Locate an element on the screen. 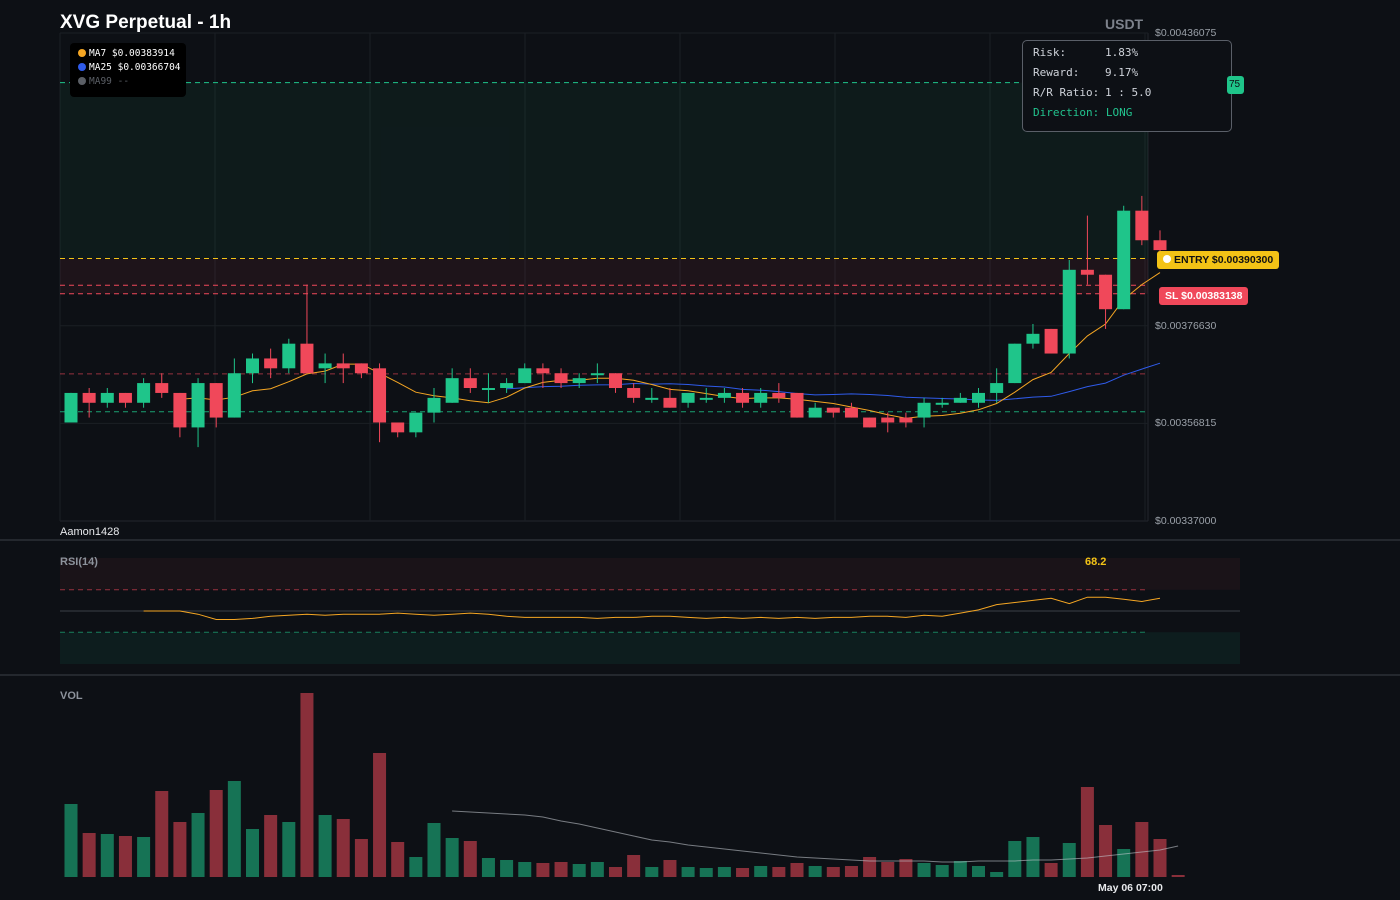  volume-average-line is located at coordinates (815, 836).